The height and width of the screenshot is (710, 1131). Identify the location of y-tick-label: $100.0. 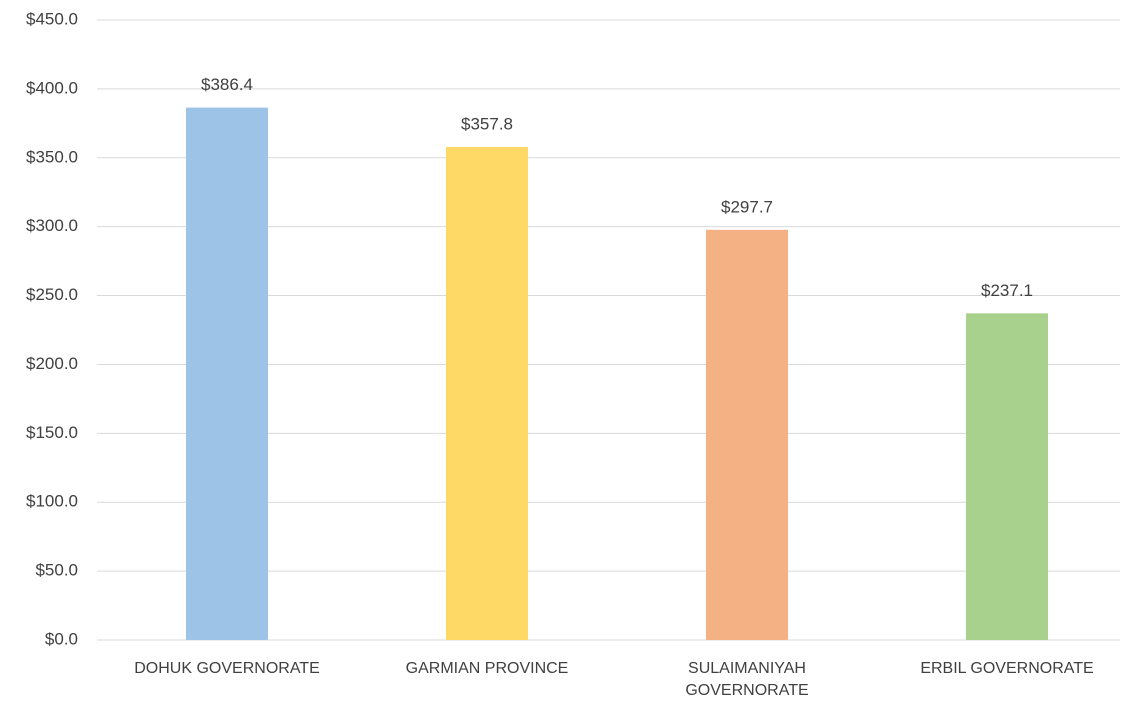
(52, 501).